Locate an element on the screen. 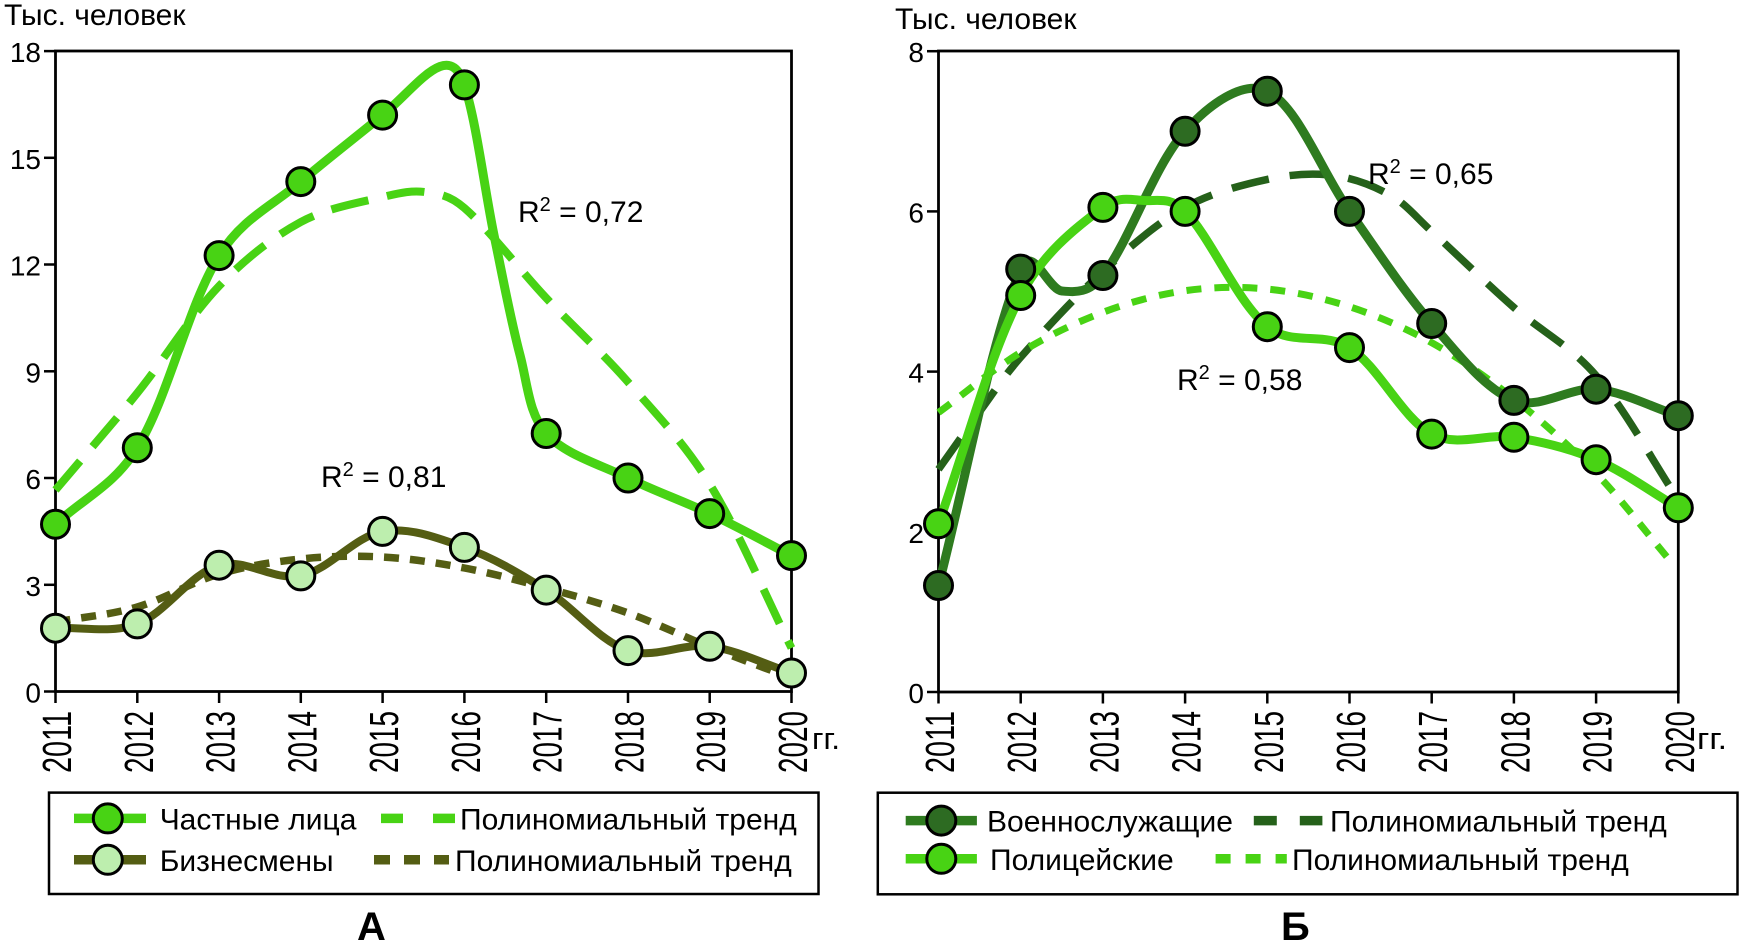  svg-text: Военнослужащие is located at coordinates (1110, 822).